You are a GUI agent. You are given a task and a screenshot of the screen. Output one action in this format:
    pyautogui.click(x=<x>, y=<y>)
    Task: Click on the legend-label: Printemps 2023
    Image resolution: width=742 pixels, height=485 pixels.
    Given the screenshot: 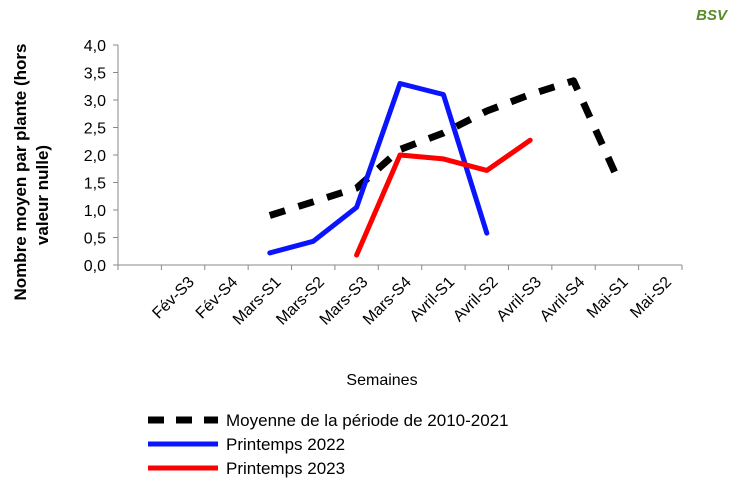 What is the action you would take?
    pyautogui.click(x=285, y=468)
    